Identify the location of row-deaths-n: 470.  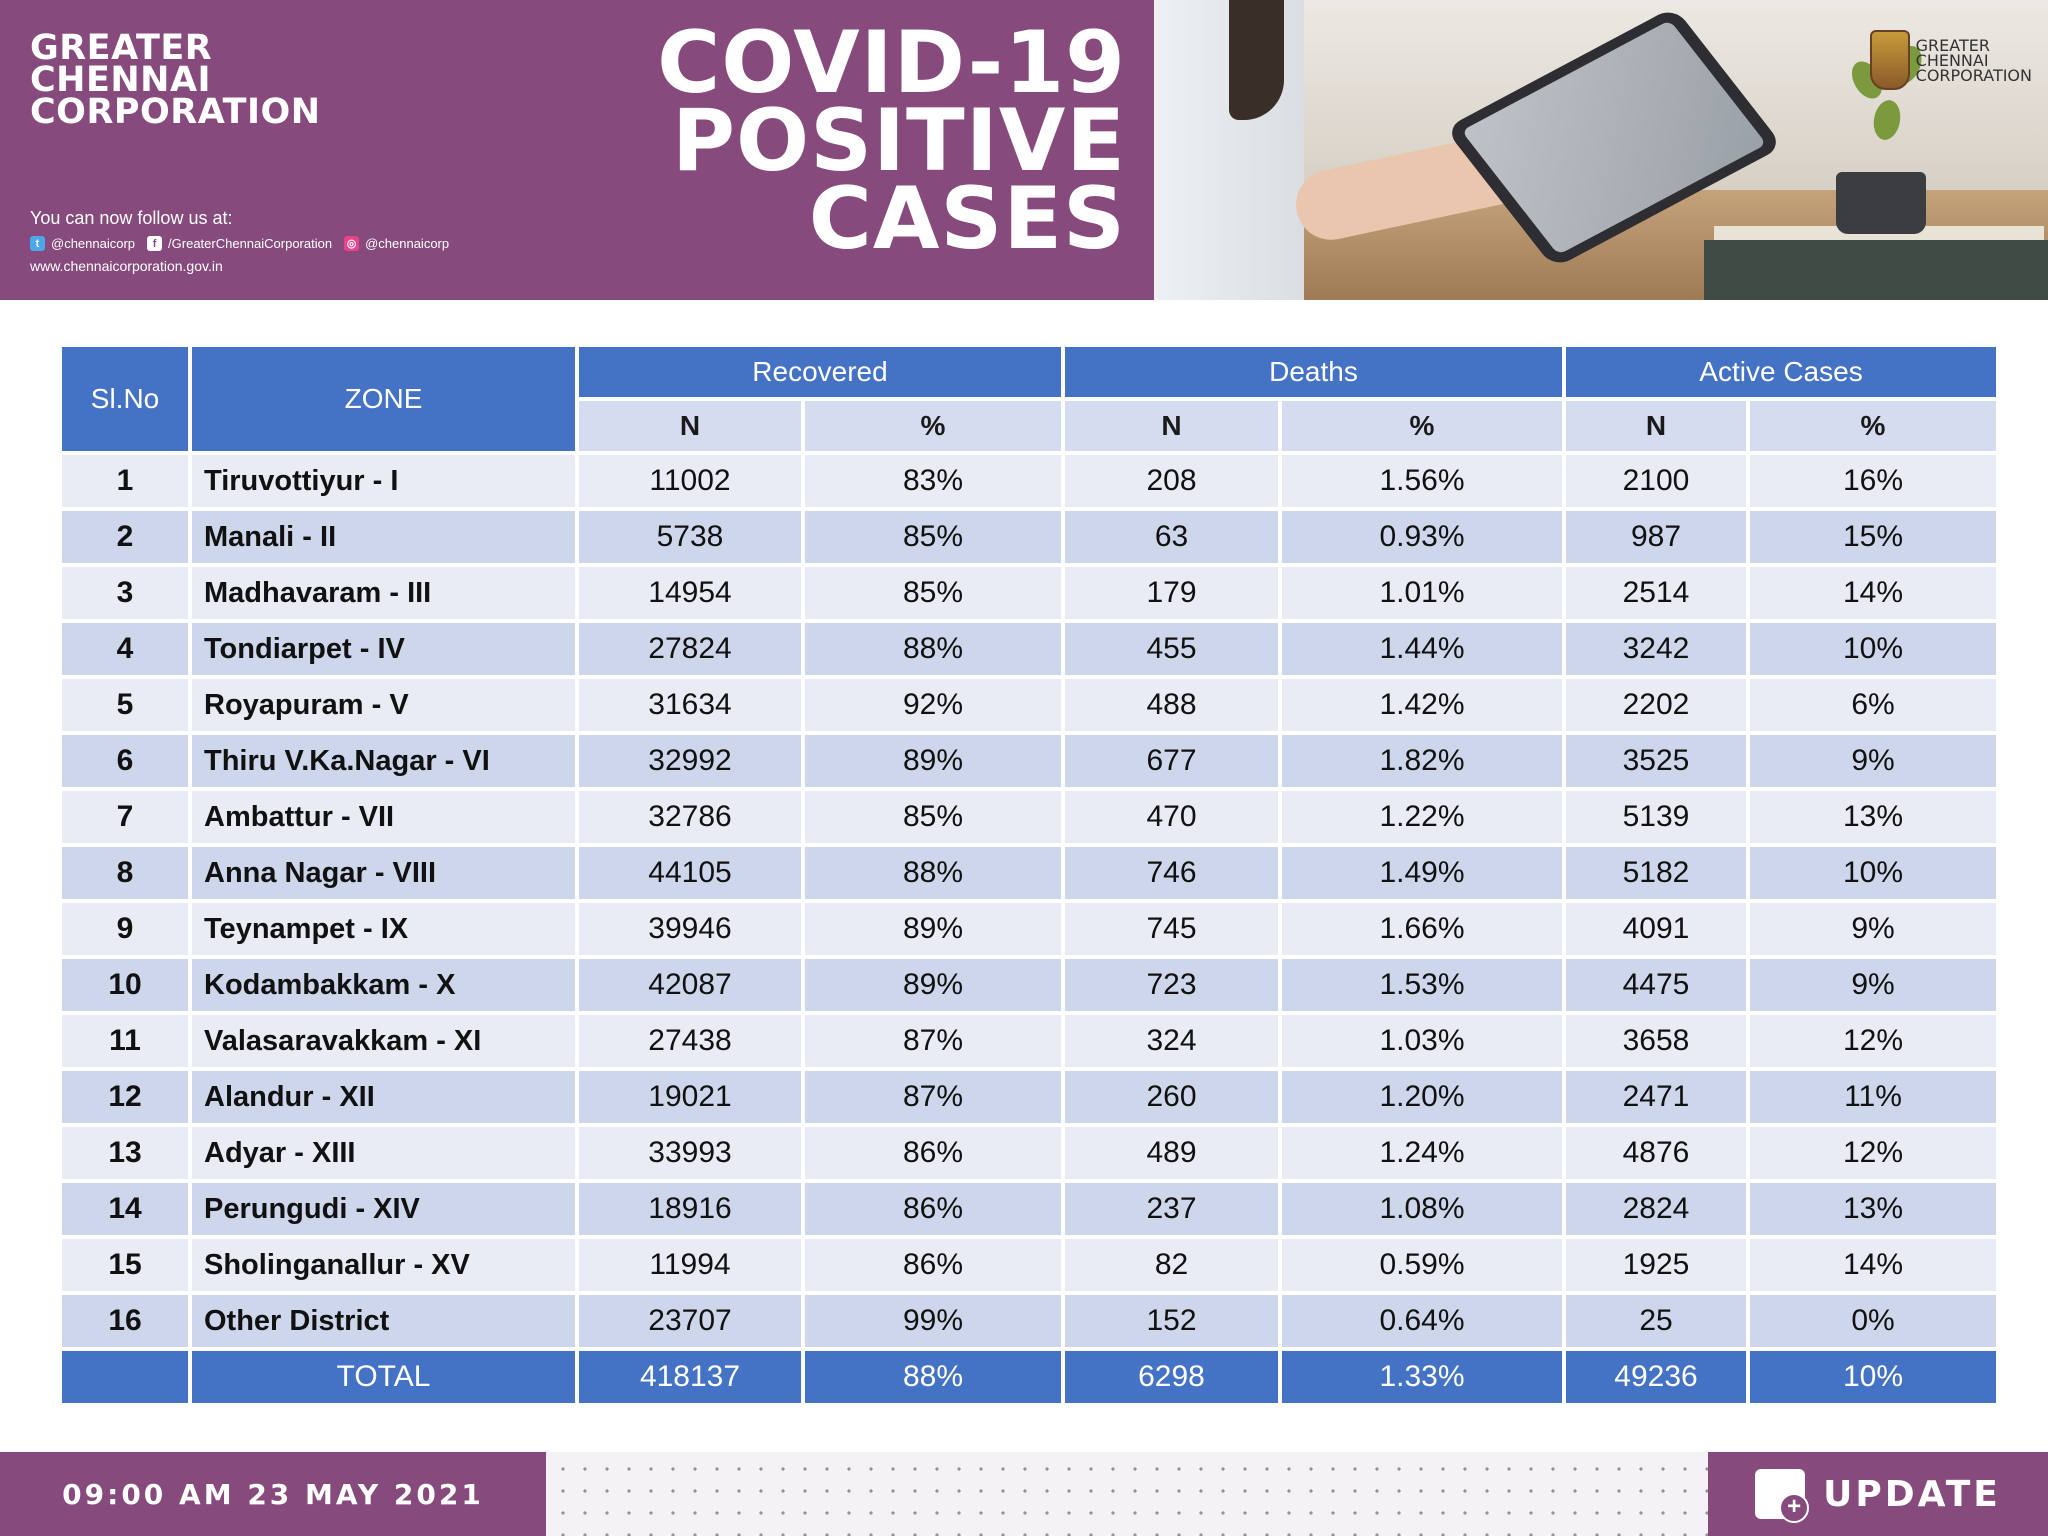
(1171, 817).